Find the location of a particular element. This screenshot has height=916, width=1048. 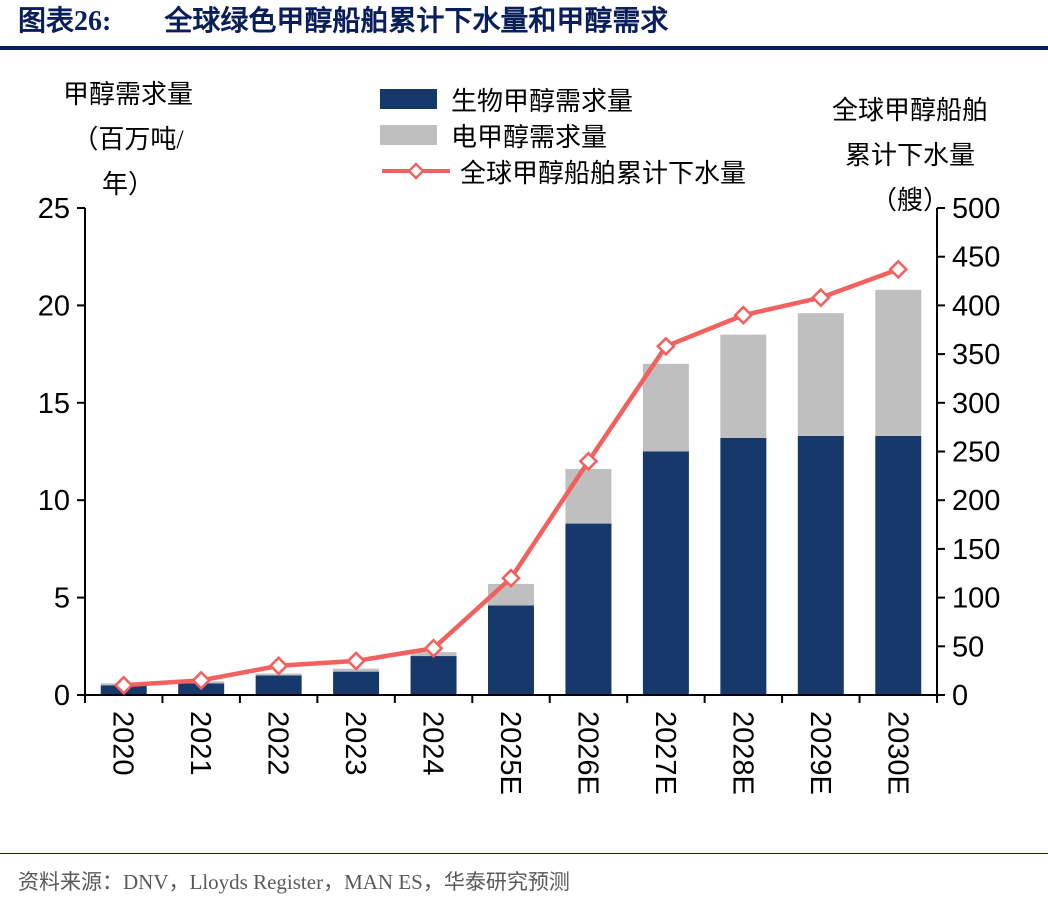

figure-footer: 资料来源：DNV，Lloyds Register，MAN ES，华泰研究预测 is located at coordinates (524, 874).